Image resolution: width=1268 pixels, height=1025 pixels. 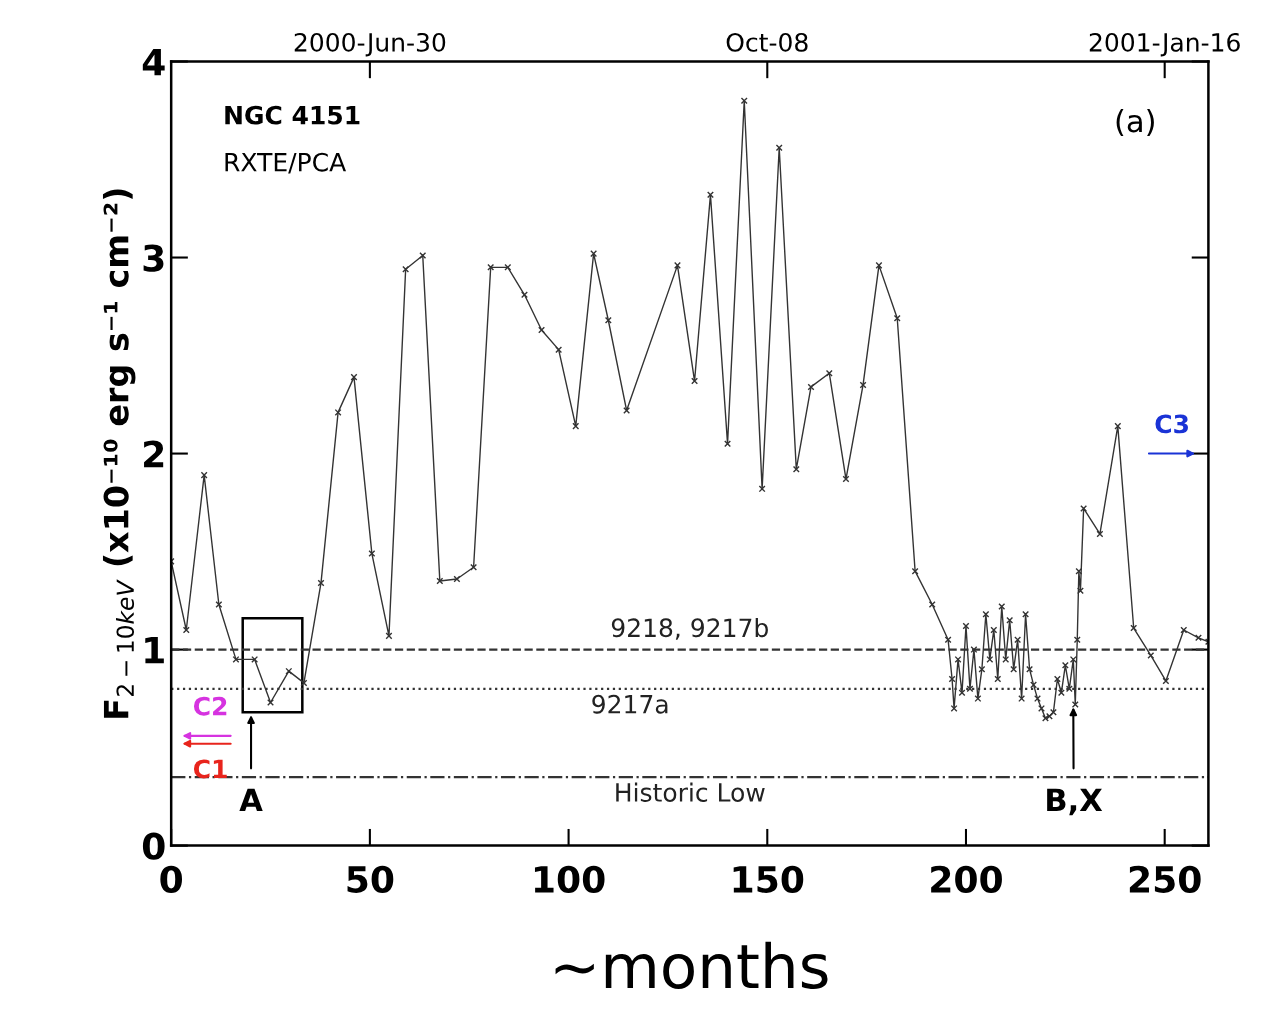 I want to click on ref-line-label: 9217a, so click(x=630, y=704).